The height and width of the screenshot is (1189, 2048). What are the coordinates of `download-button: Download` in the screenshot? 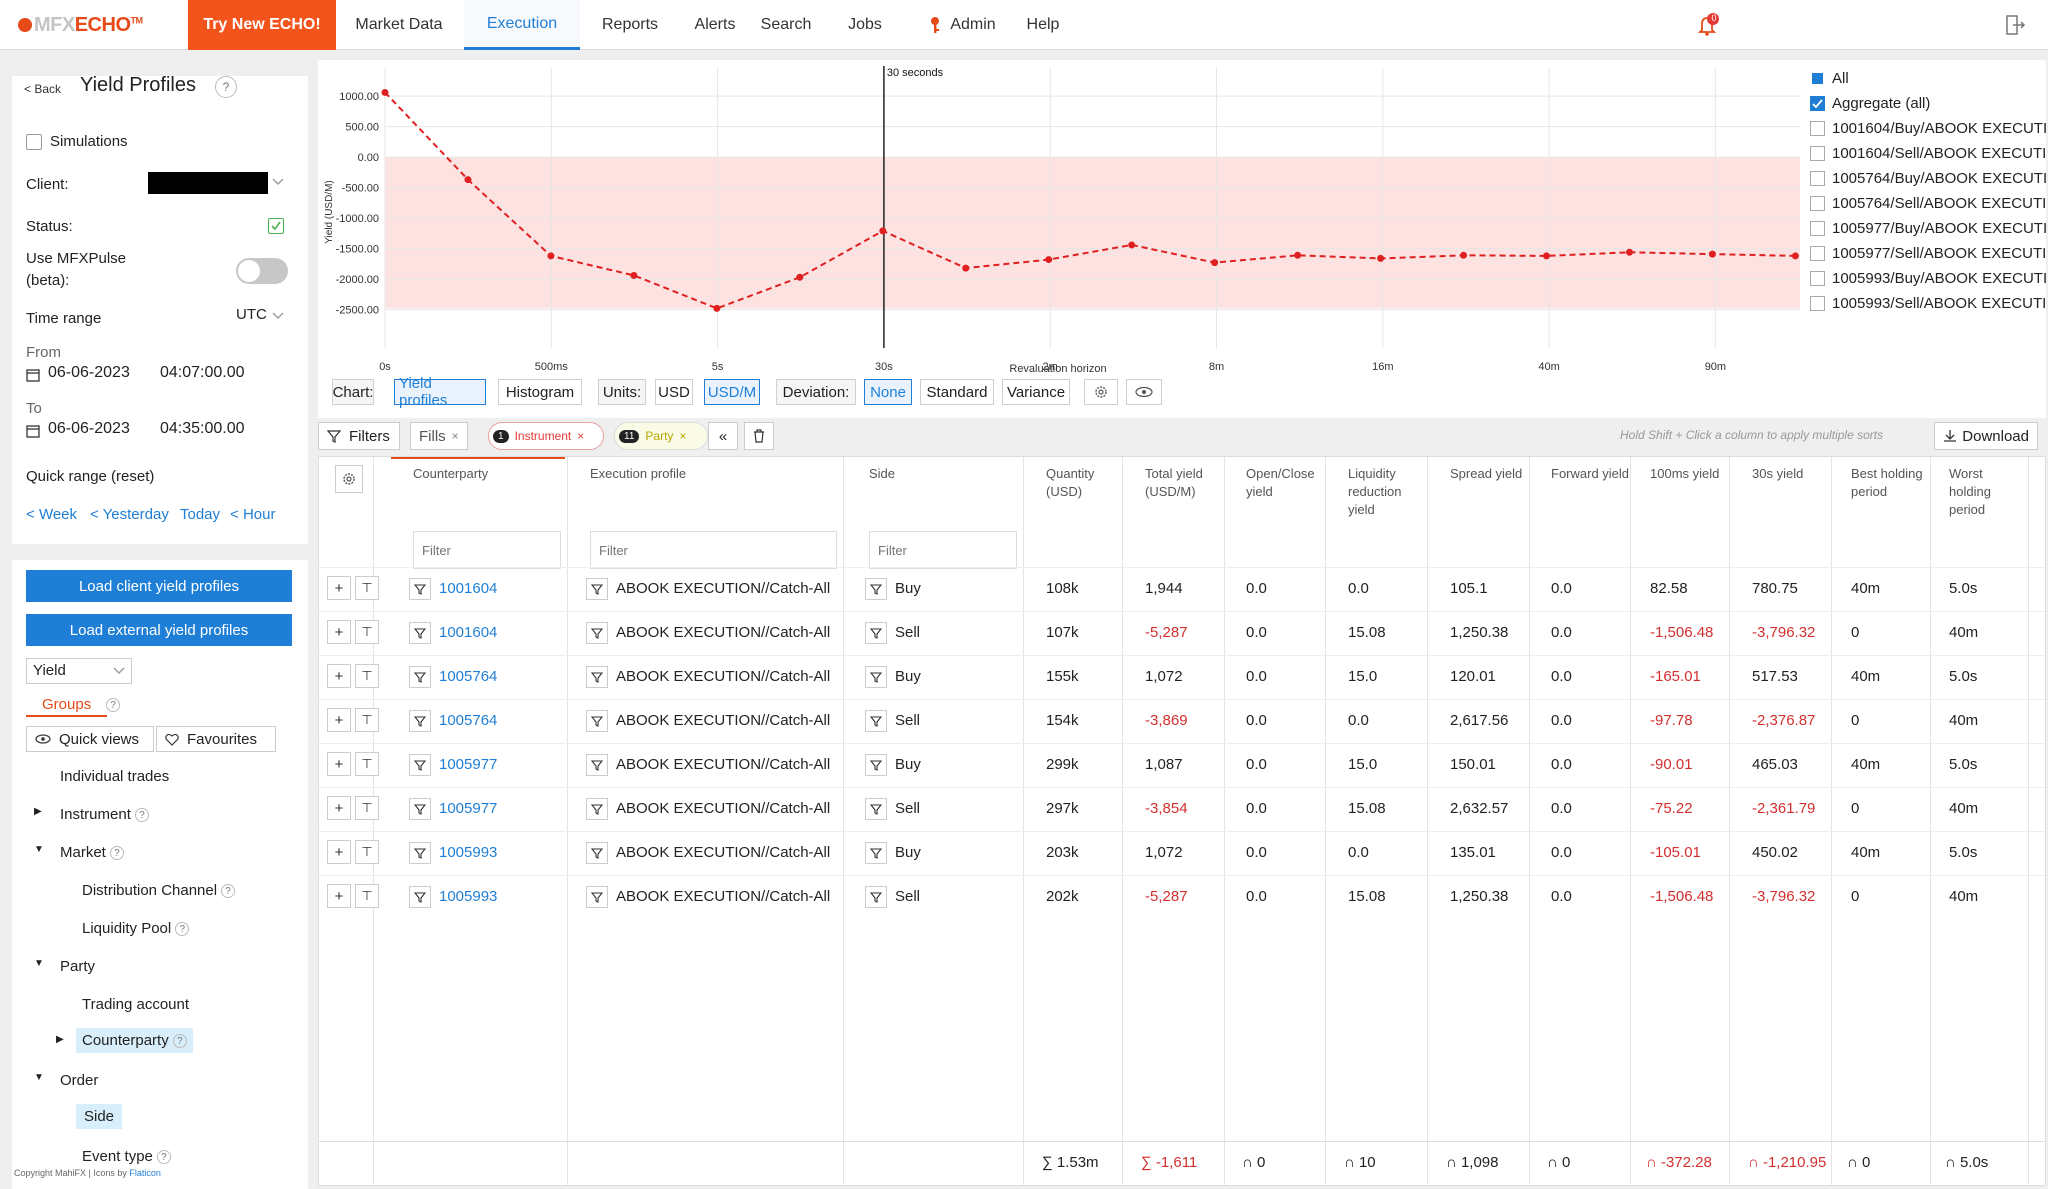 It's located at (1986, 436).